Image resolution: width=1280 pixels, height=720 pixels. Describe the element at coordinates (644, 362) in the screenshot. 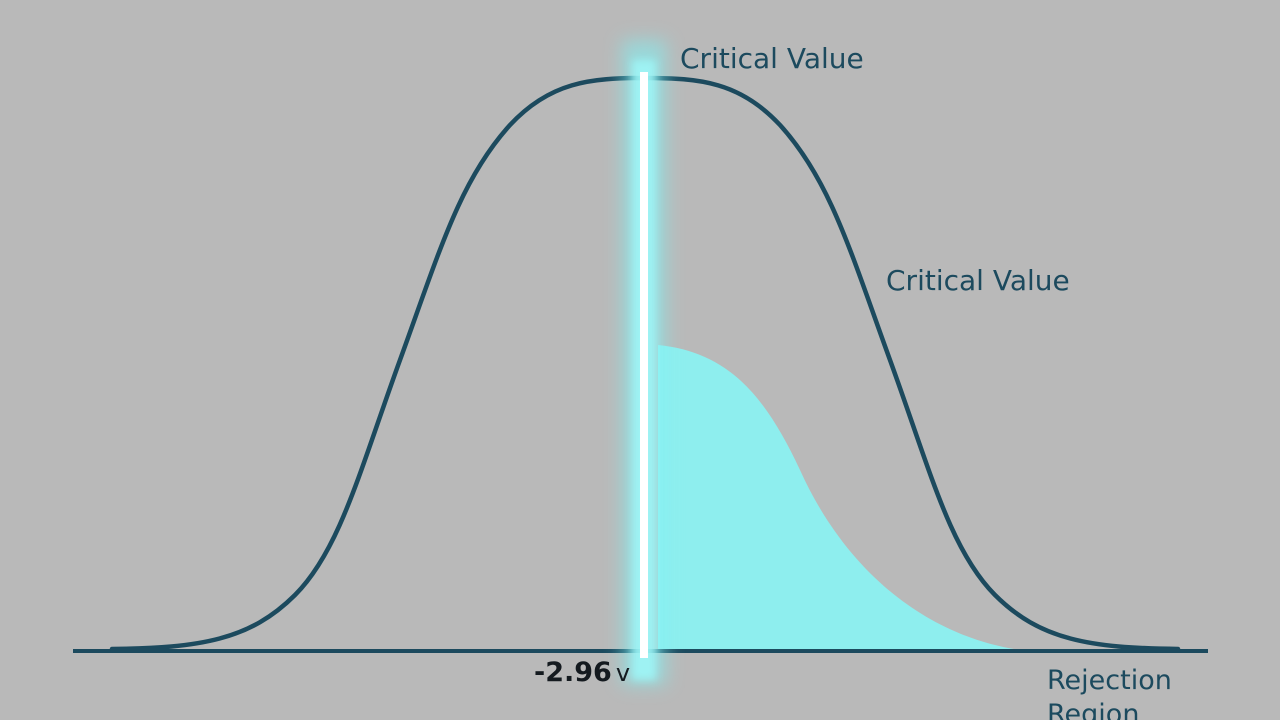

I see `critical-value-line` at that location.